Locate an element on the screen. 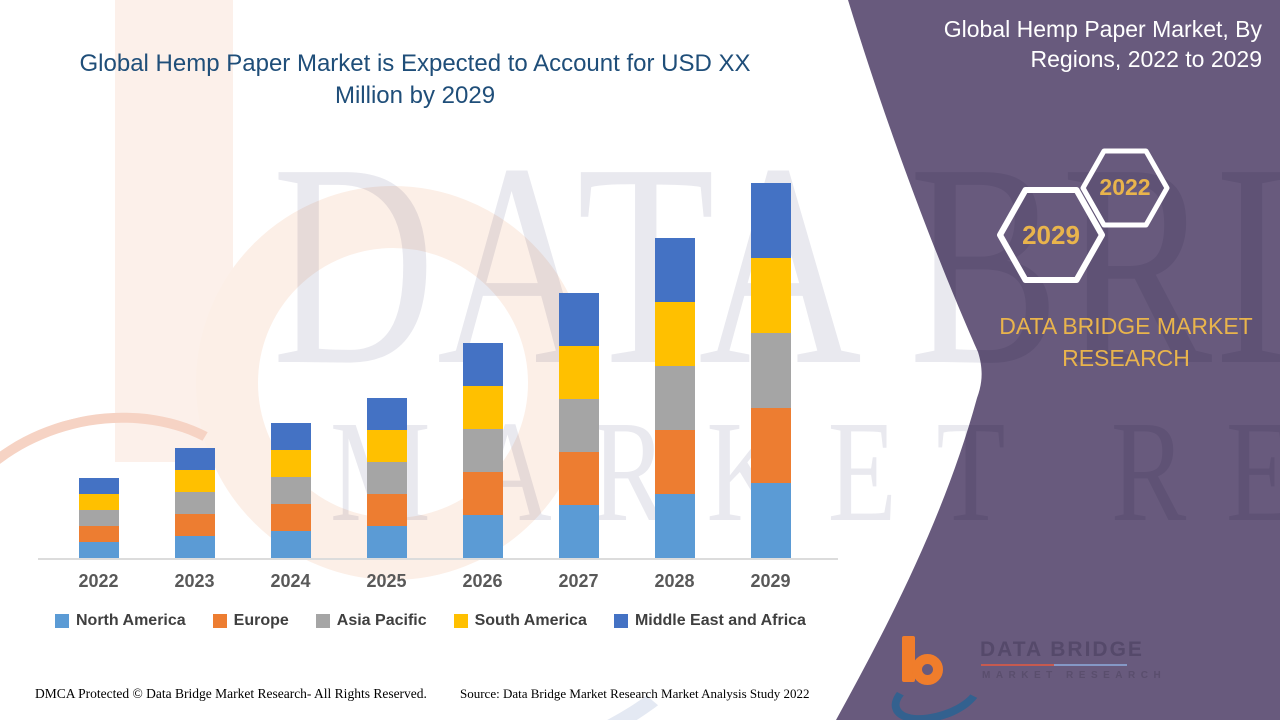  bar-segment-2025-north-america is located at coordinates (386, 542).